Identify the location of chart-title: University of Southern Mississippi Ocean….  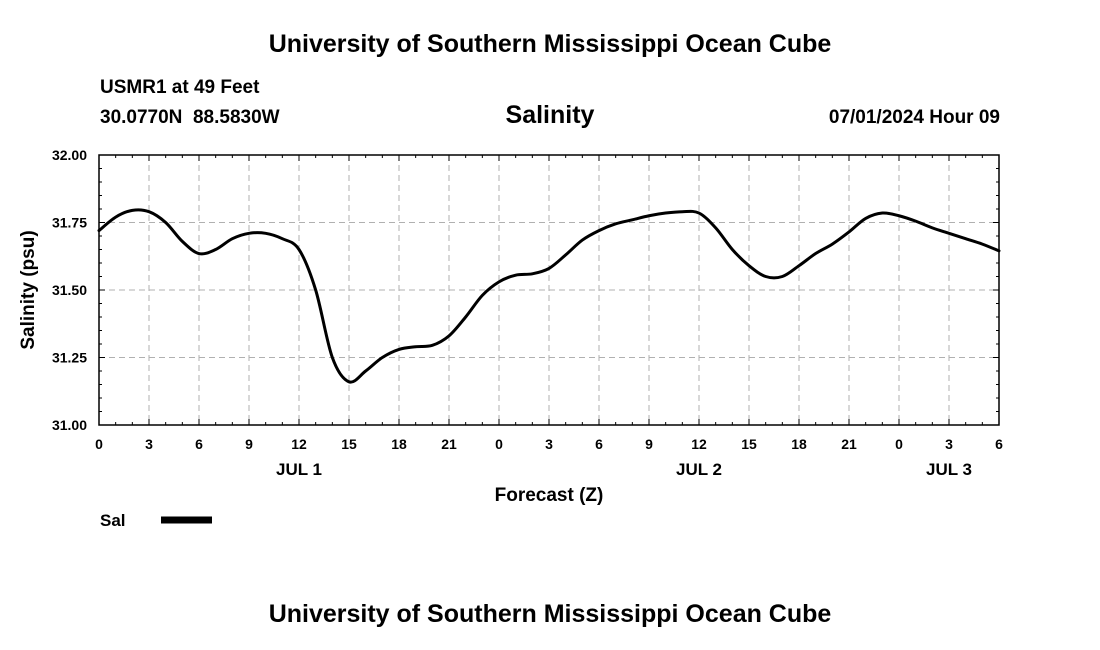
(550, 44).